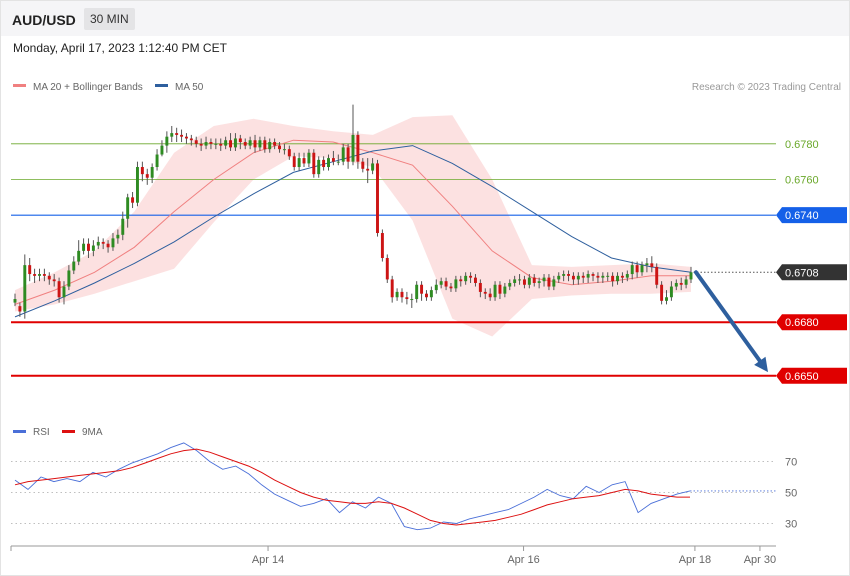 The height and width of the screenshot is (576, 850). Describe the element at coordinates (88, 87) in the screenshot. I see `ma20-legend-label: MA 20 + Bollinger Bands` at that location.